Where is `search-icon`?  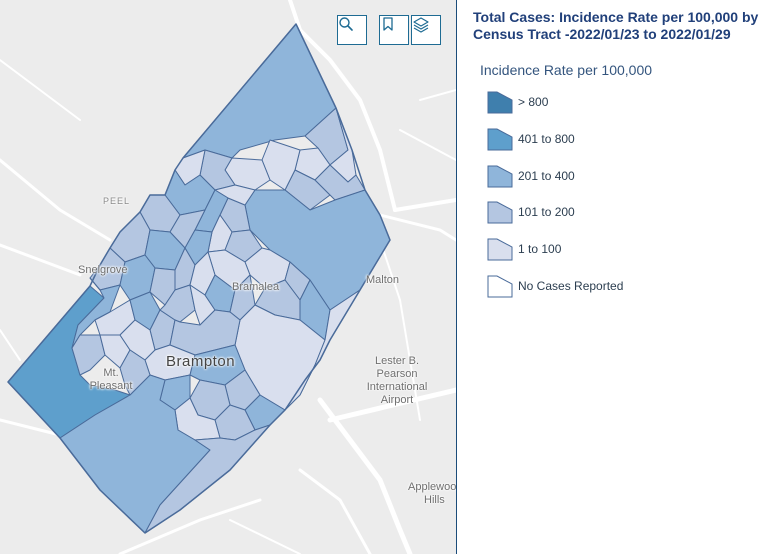 search-icon is located at coordinates (346, 24).